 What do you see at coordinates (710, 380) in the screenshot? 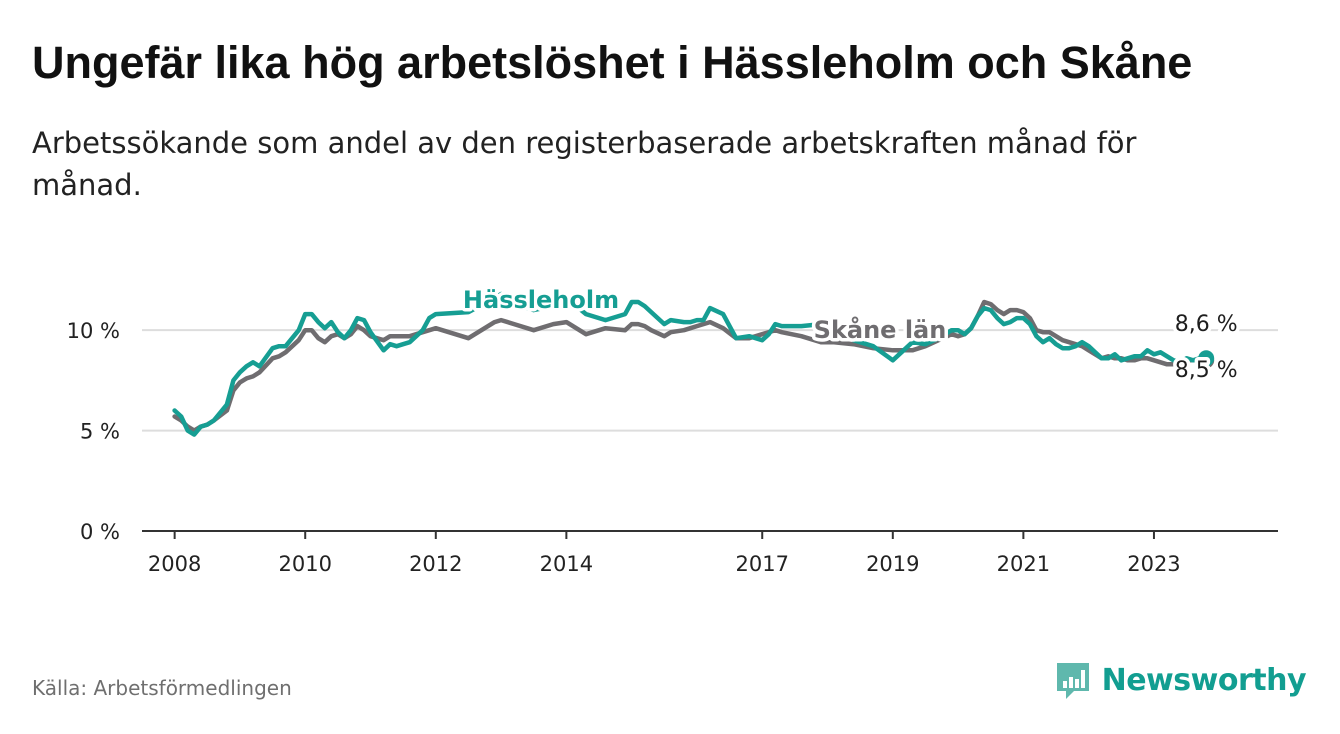
I see `grid-layer` at bounding box center [710, 380].